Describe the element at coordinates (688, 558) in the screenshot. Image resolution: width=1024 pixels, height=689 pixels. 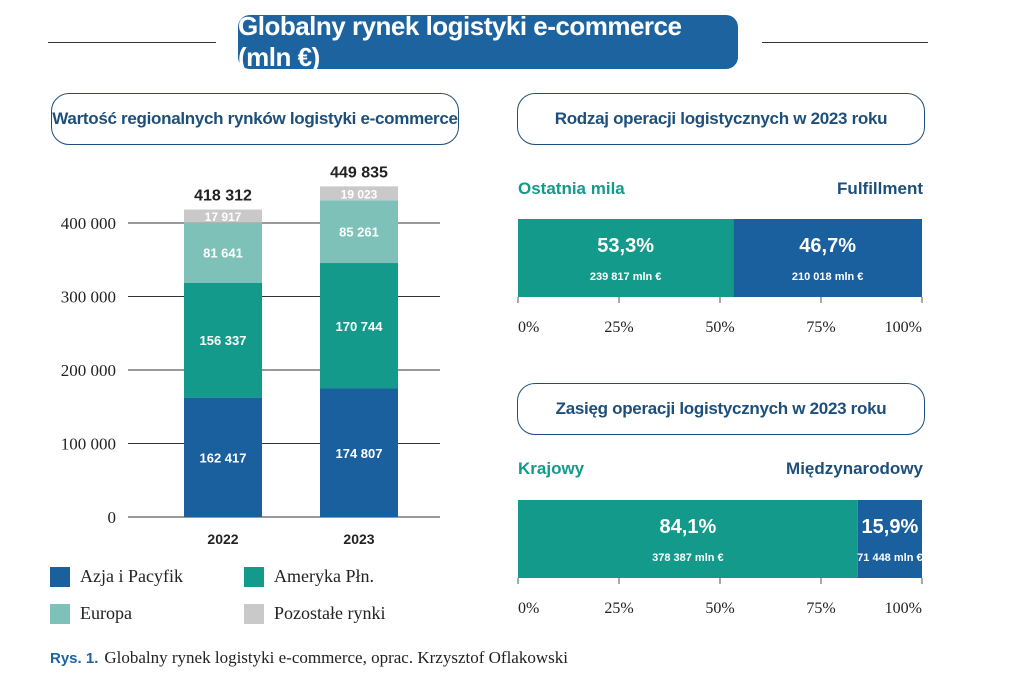
I see `hbar-value-label: 378 387 mln €` at that location.